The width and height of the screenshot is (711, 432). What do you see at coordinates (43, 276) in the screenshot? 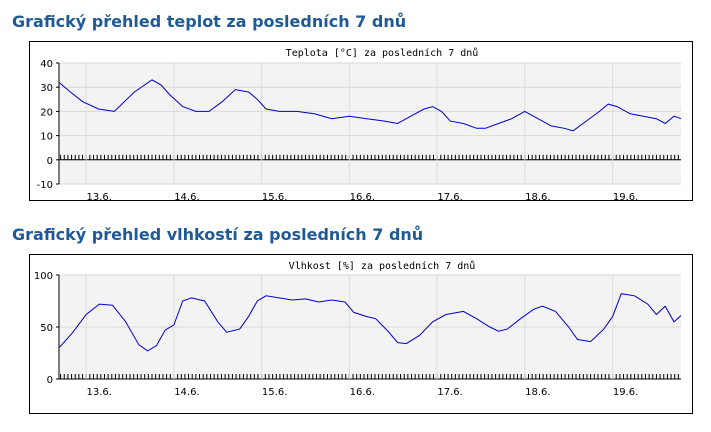
I see `humidity-y-tick-label: 100` at bounding box center [43, 276].